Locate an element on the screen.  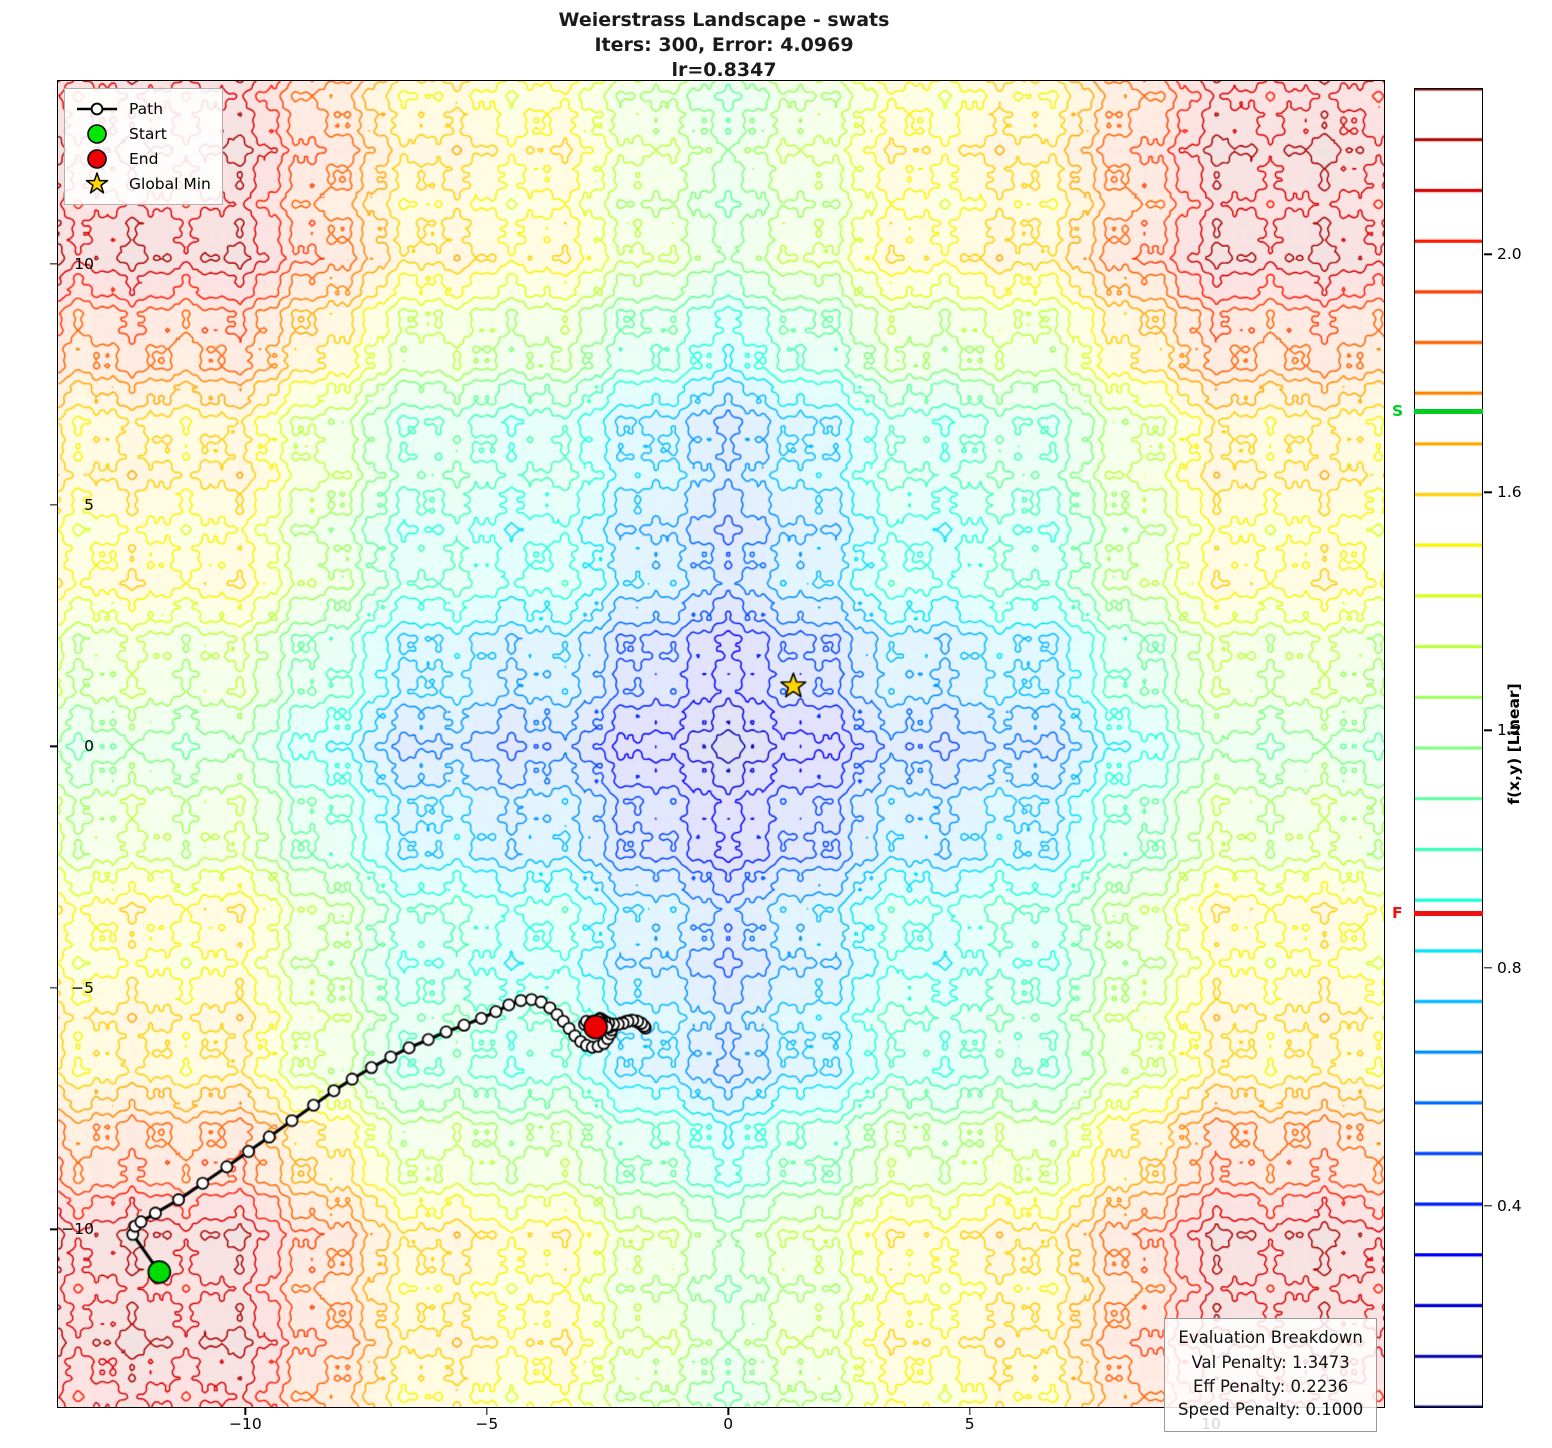
legend-label-start: Start is located at coordinates (148, 133).